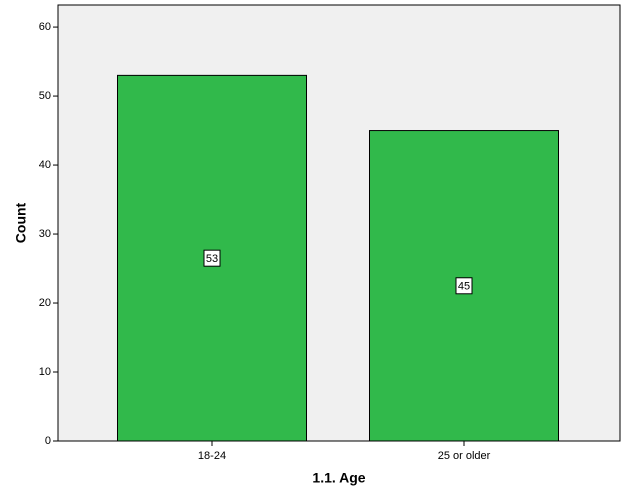  What do you see at coordinates (45, 96) in the screenshot?
I see `y-tick-label: 50` at bounding box center [45, 96].